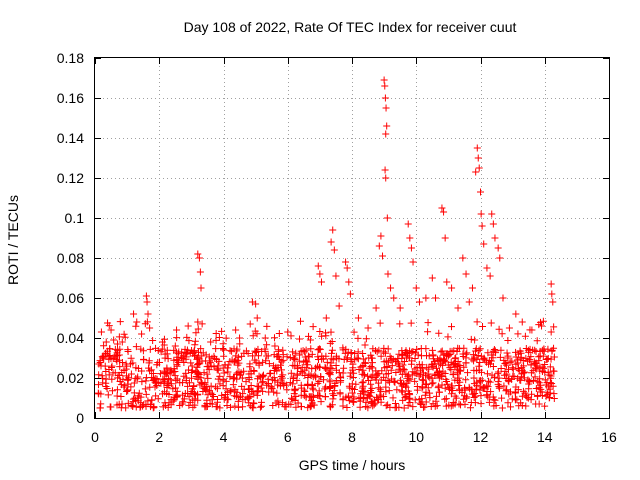  I want to click on x-axis-label: GPS time / hours, so click(352, 465).